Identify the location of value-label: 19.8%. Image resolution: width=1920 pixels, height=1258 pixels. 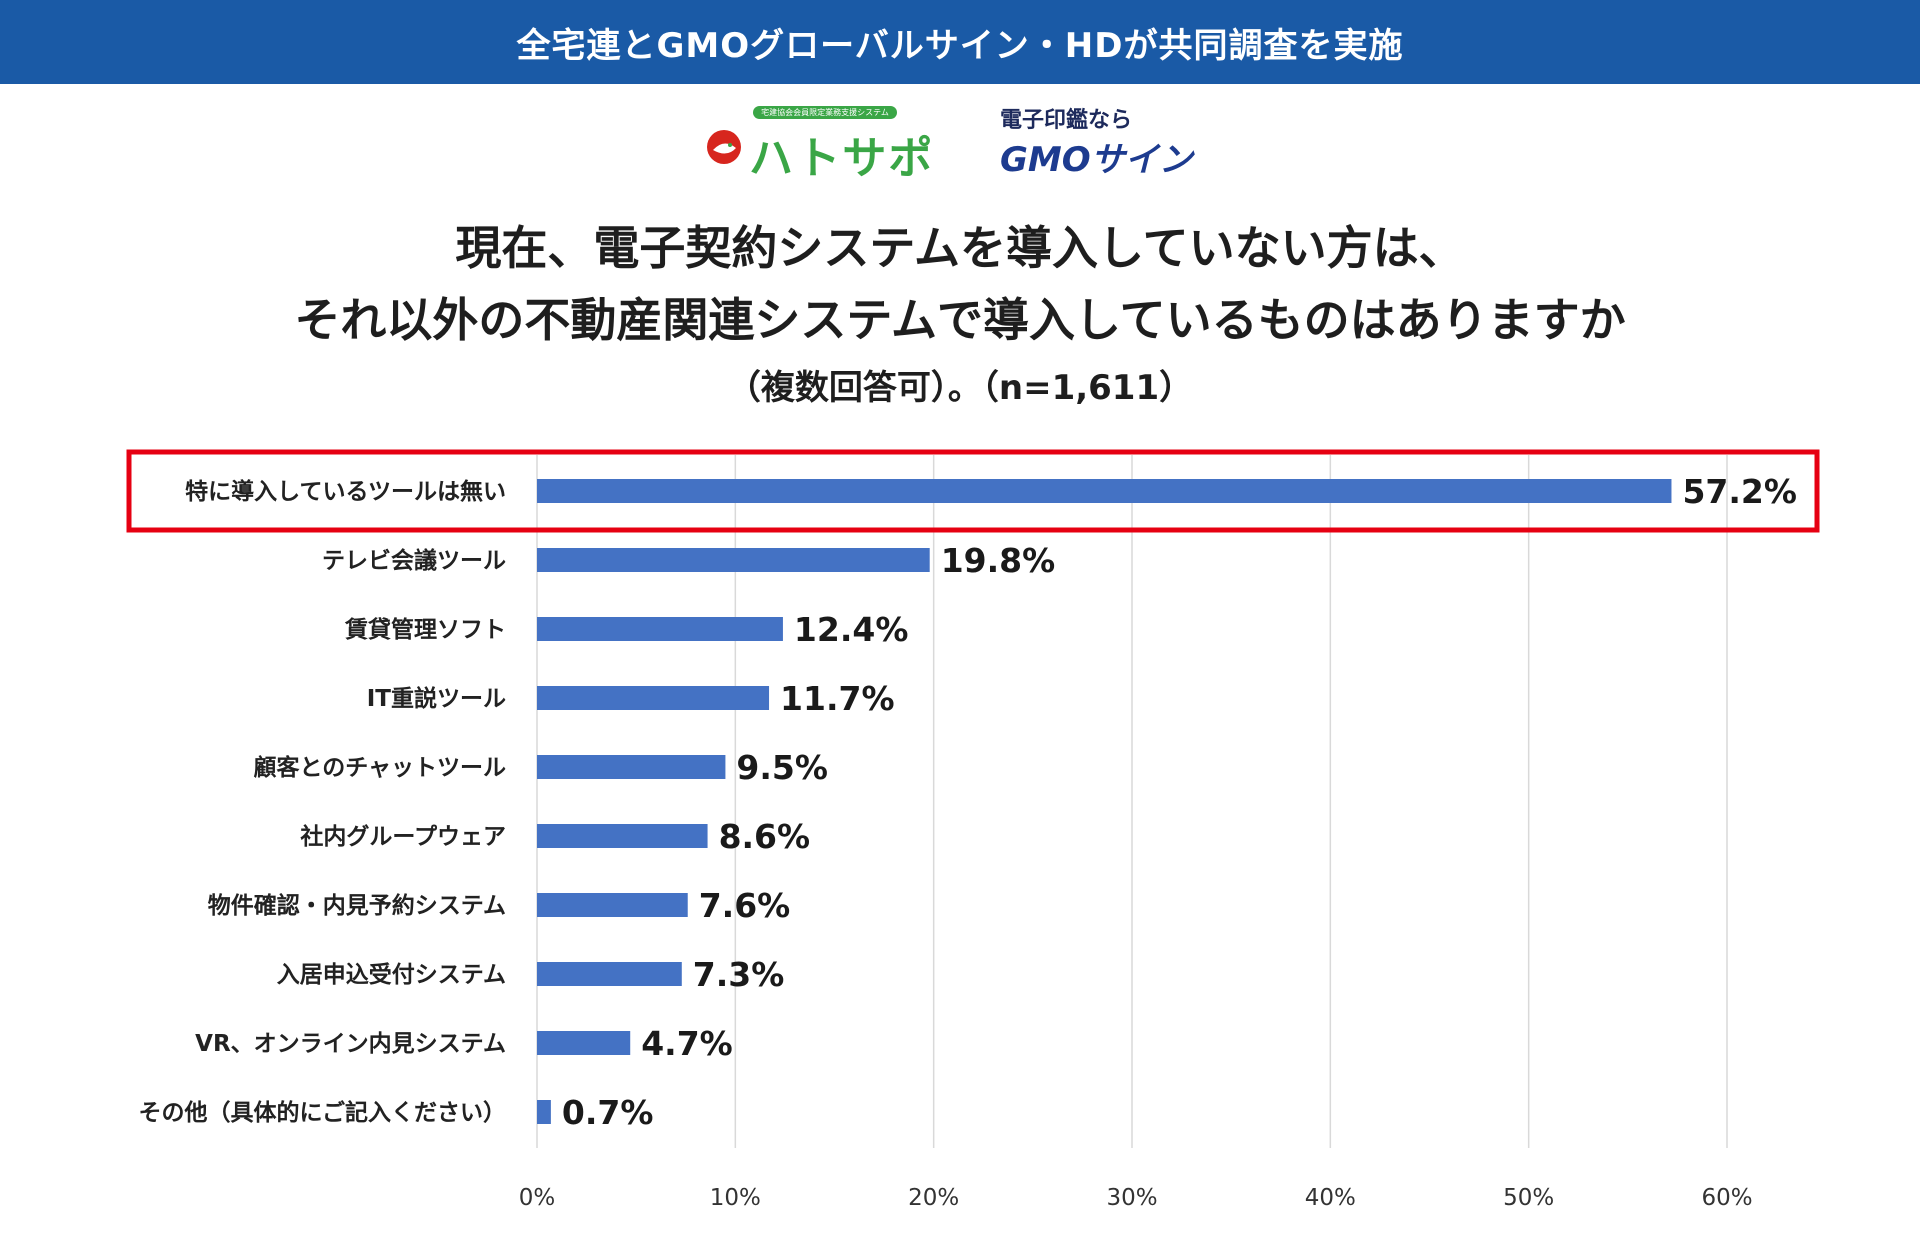
(998, 560).